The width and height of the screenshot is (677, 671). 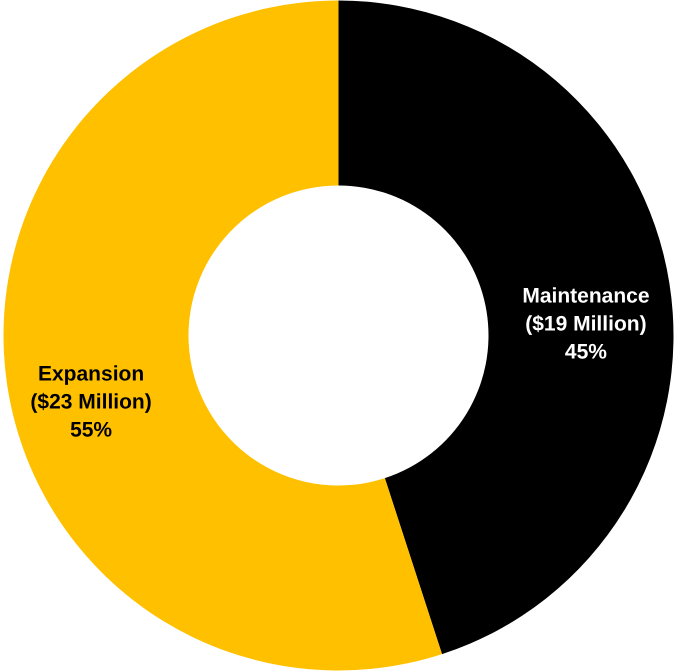 What do you see at coordinates (586, 338) in the screenshot?
I see `data-label: ($19 Million) 45%` at bounding box center [586, 338].